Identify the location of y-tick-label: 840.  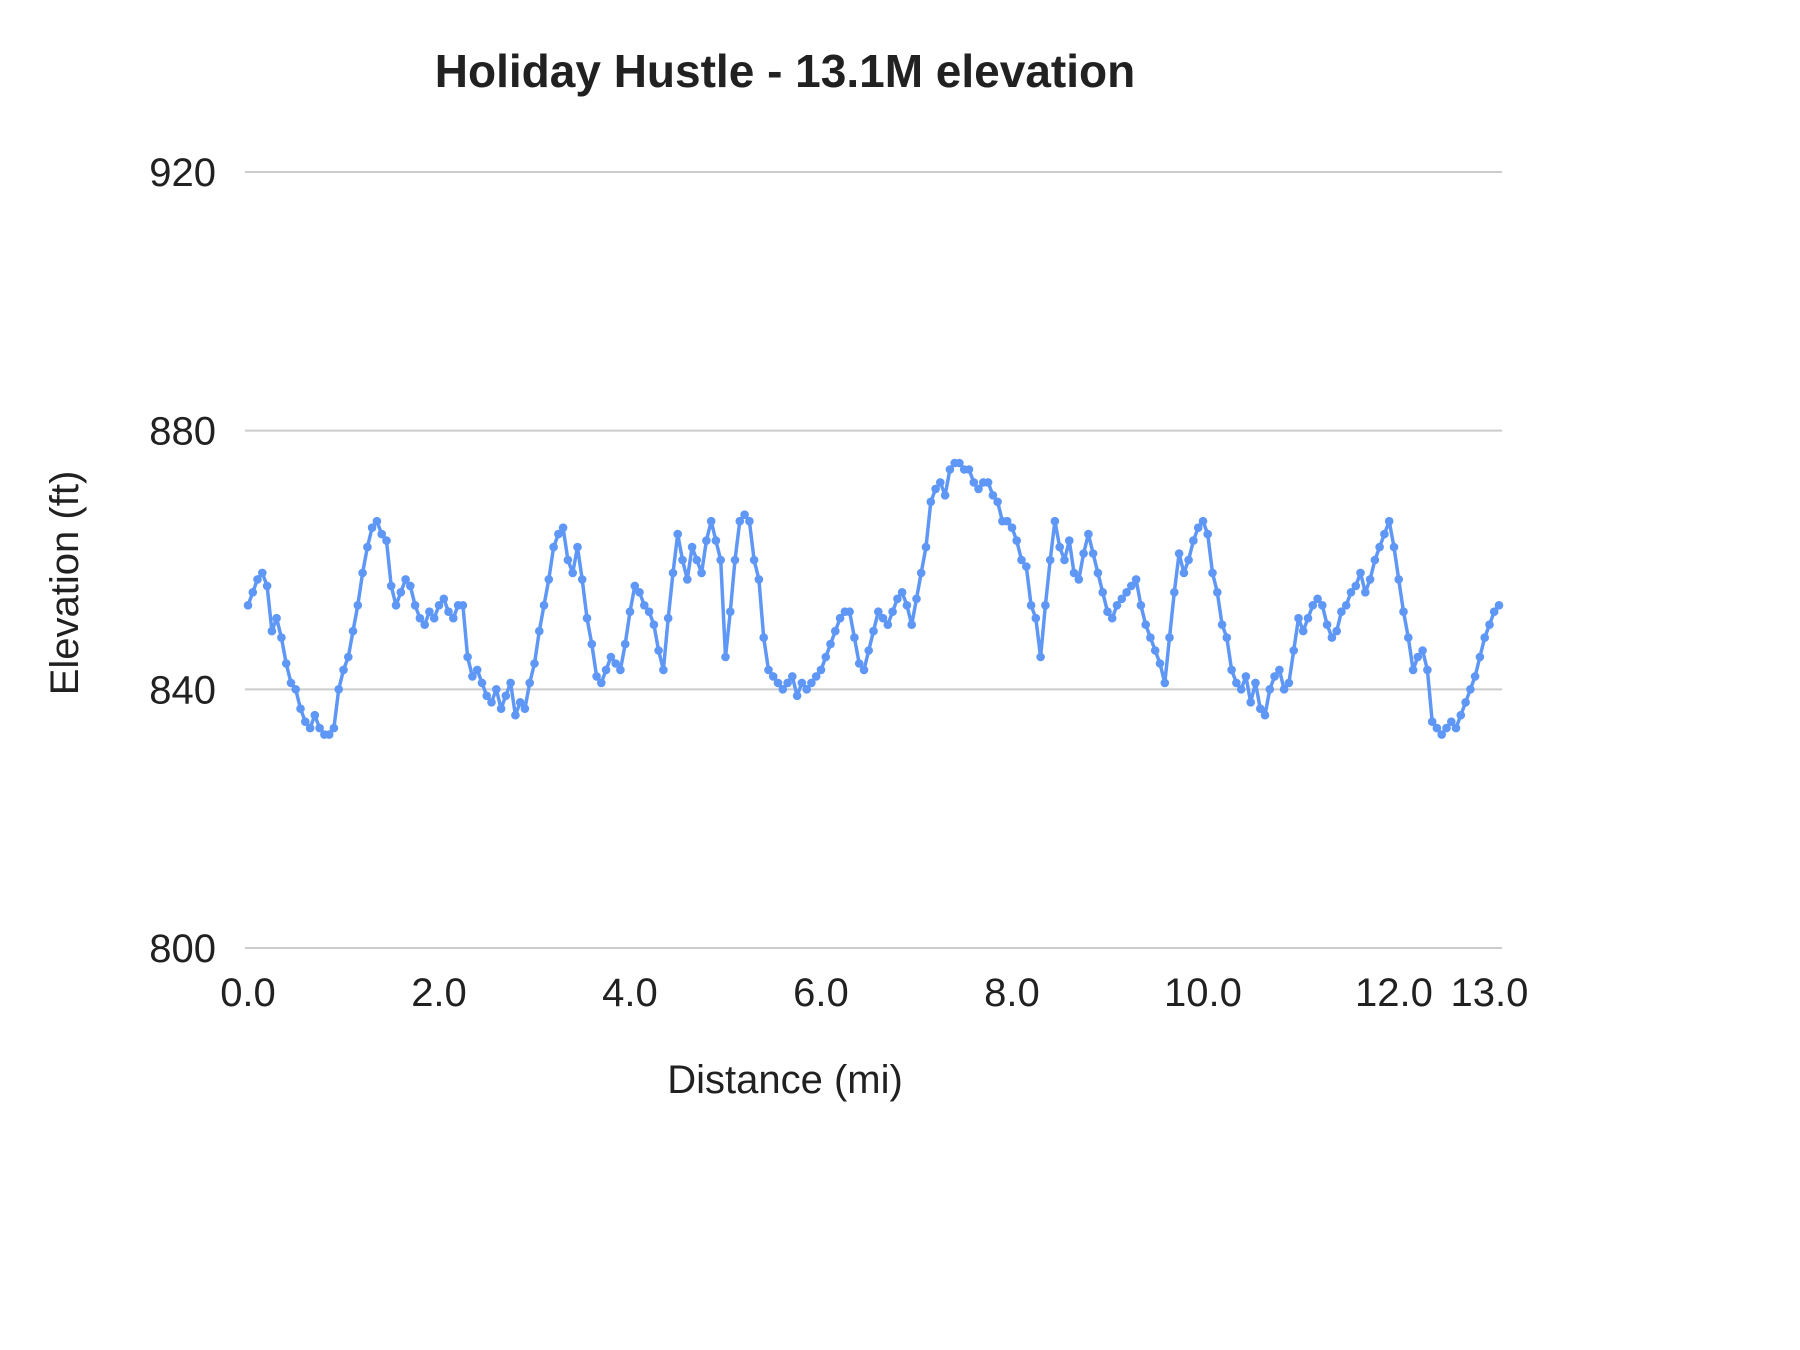
(182, 690).